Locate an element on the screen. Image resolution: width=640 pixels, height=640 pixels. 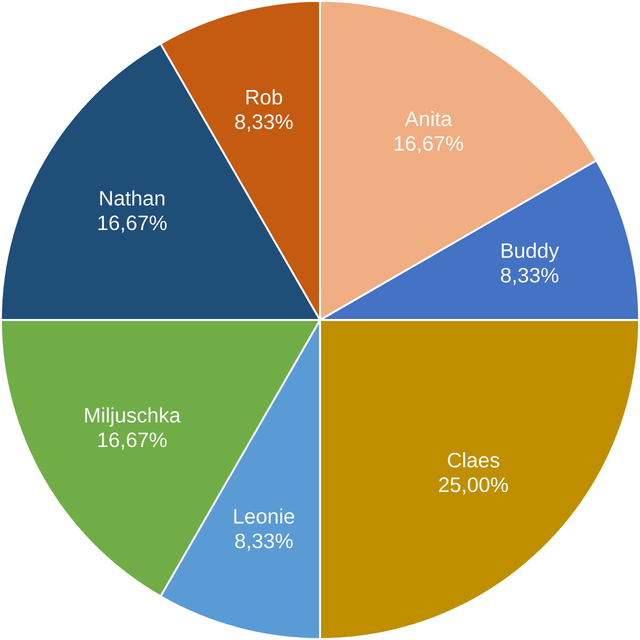
slice-label: Miljuschka is located at coordinates (133, 417).